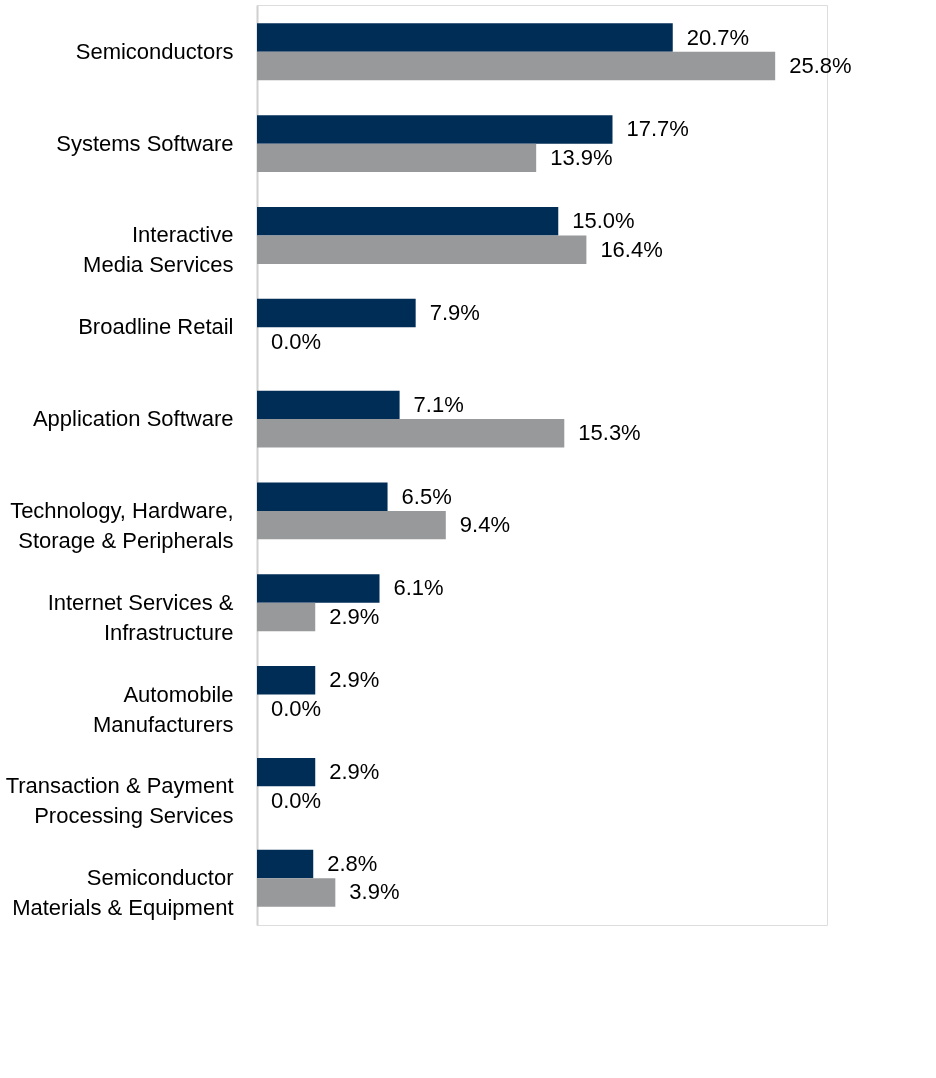 The image size is (936, 1078). Describe the element at coordinates (145, 143) in the screenshot. I see `y-tick-label: Systems Software` at that location.